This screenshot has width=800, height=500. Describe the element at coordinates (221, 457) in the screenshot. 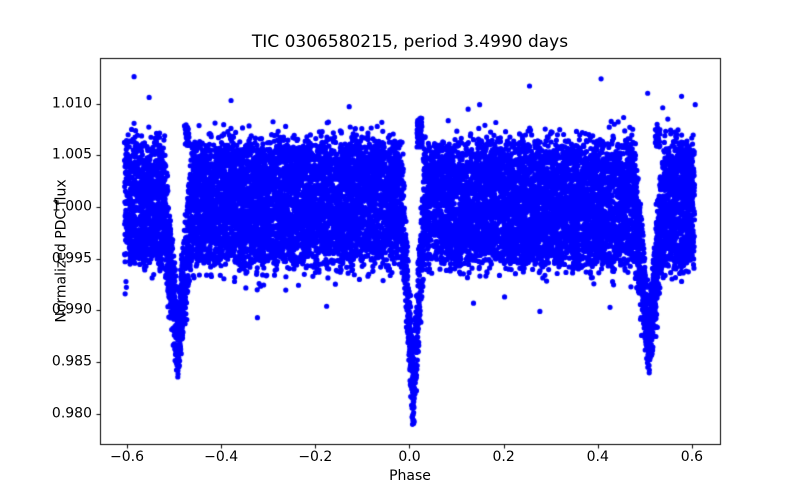

I see `x-tick-label: −0.4` at that location.